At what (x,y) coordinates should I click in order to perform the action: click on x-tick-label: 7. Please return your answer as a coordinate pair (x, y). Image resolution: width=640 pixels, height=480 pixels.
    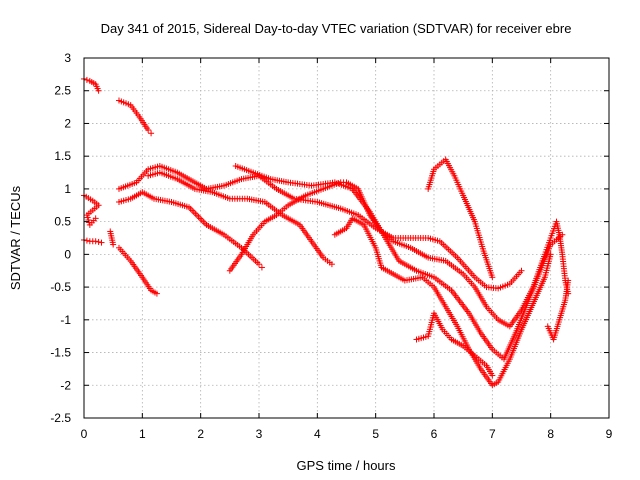
    Looking at the image, I should click on (492, 434).